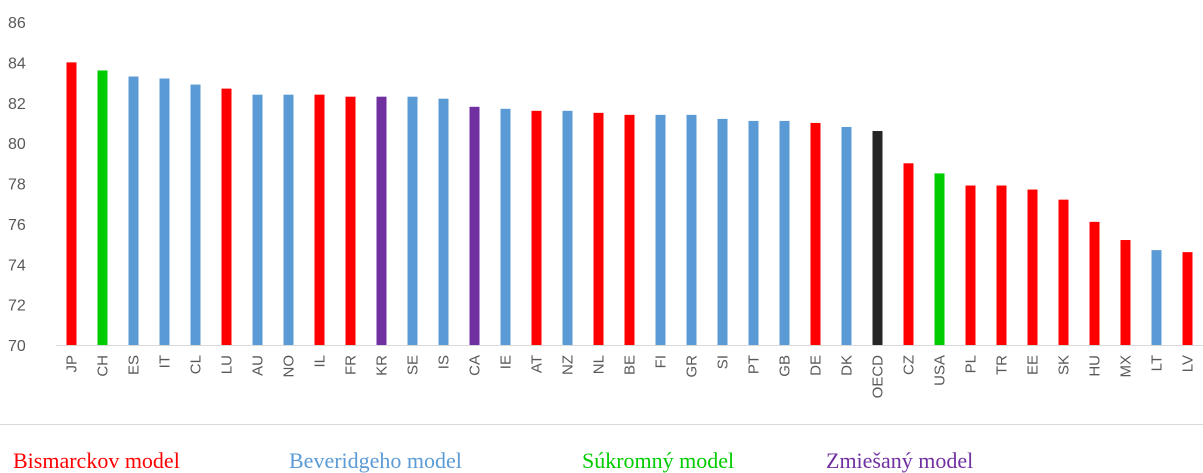 The image size is (1203, 473). What do you see at coordinates (568, 228) in the screenshot?
I see `bar-nz` at bounding box center [568, 228].